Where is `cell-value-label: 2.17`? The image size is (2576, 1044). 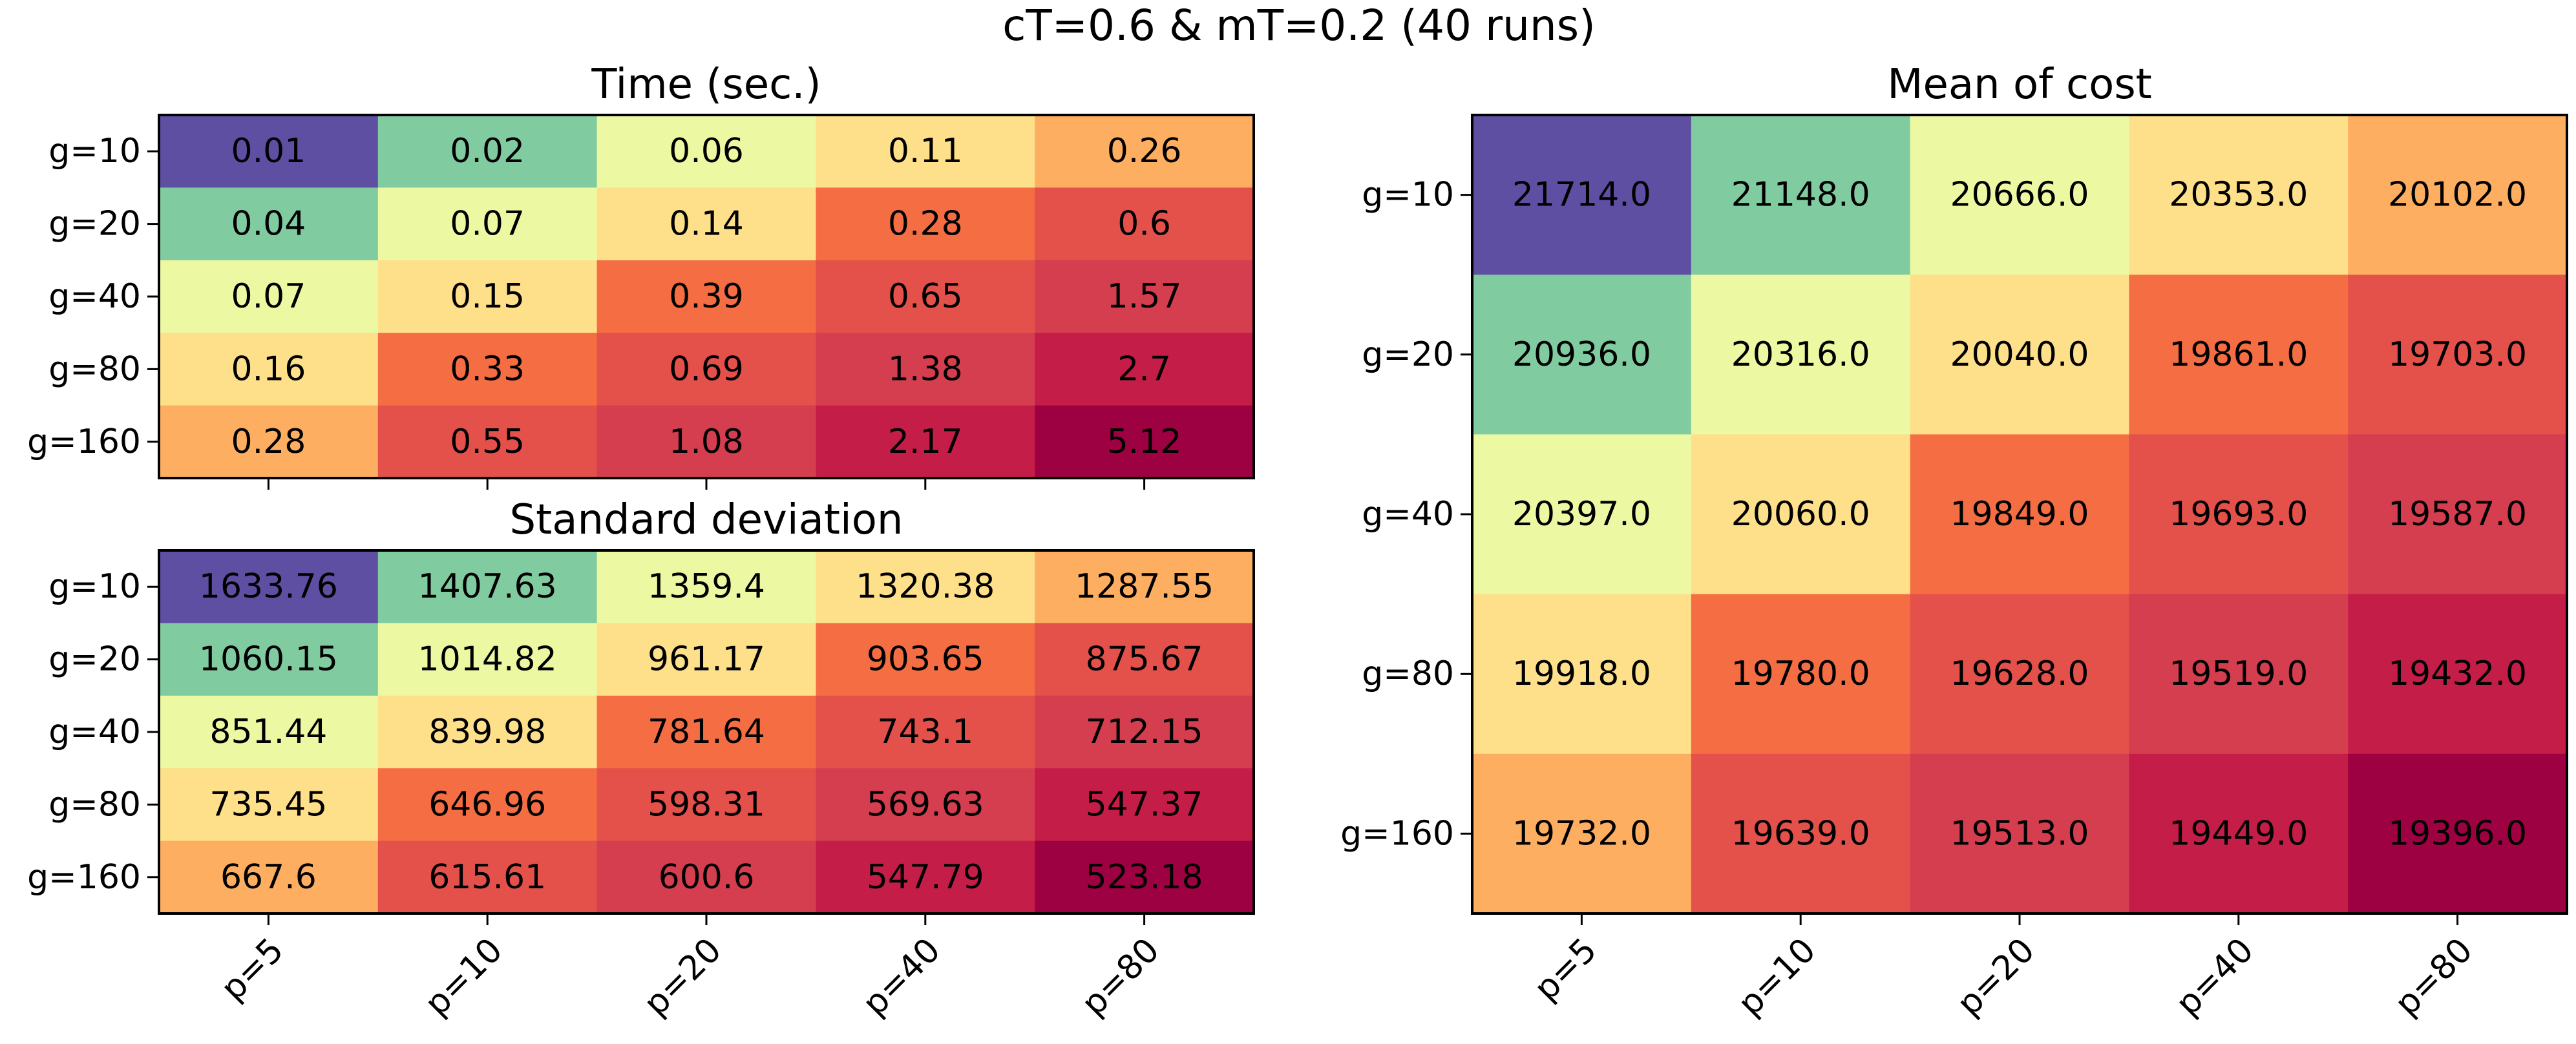 cell-value-label: 2.17 is located at coordinates (925, 442).